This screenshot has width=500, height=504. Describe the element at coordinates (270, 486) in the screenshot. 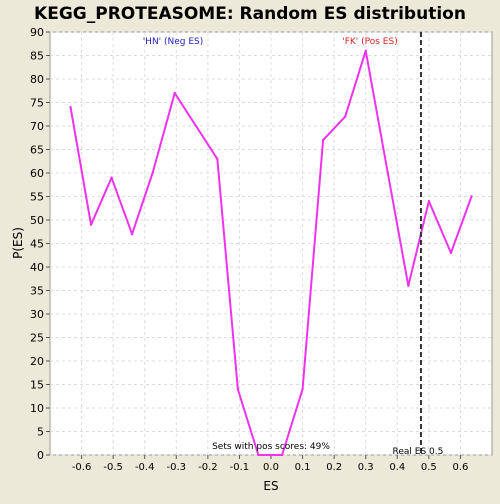

I see `x-axis-label: ES` at that location.